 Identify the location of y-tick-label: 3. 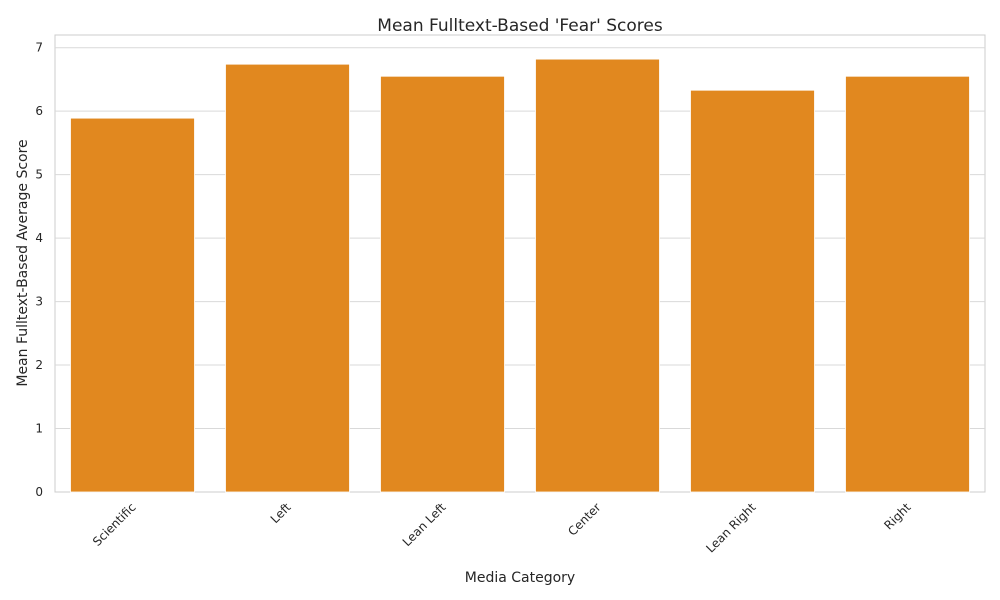
(39, 302).